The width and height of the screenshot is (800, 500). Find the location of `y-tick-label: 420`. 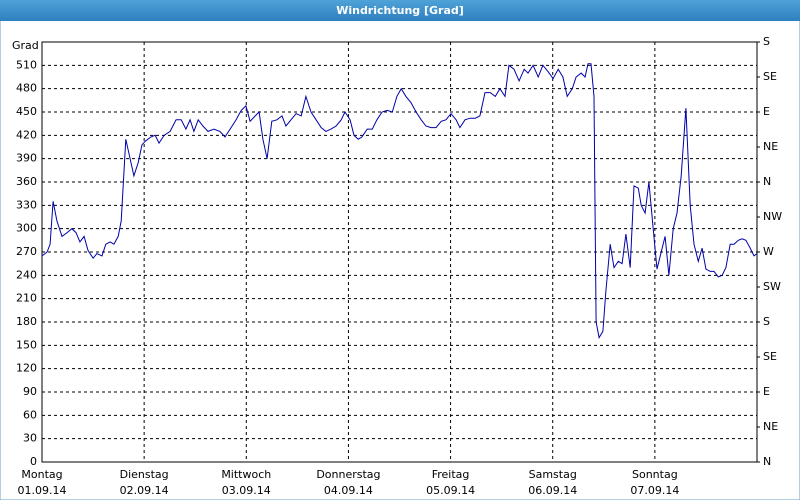

y-tick-label: 420 is located at coordinates (26, 134).